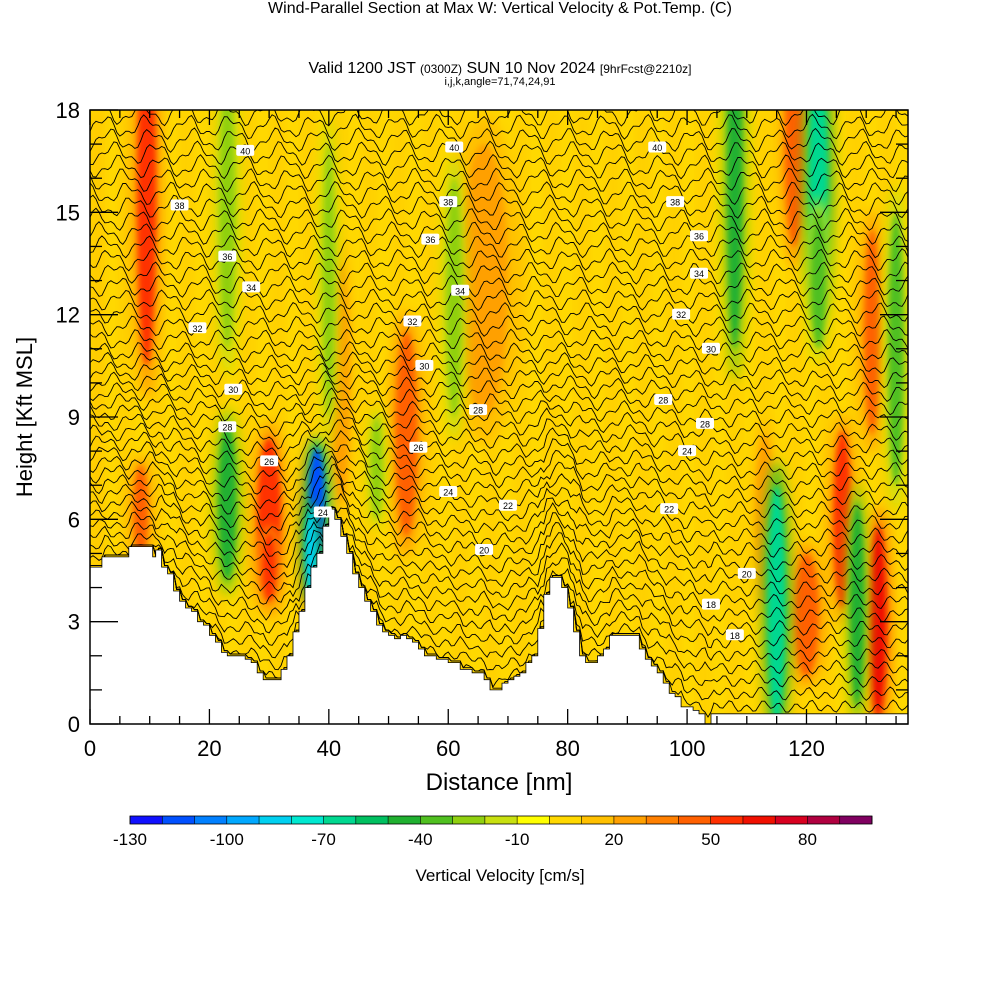  Describe the element at coordinates (493, 832) in the screenshot. I see `colorbar: -130 -100 -70 -40 -10 20 50 80` at that location.